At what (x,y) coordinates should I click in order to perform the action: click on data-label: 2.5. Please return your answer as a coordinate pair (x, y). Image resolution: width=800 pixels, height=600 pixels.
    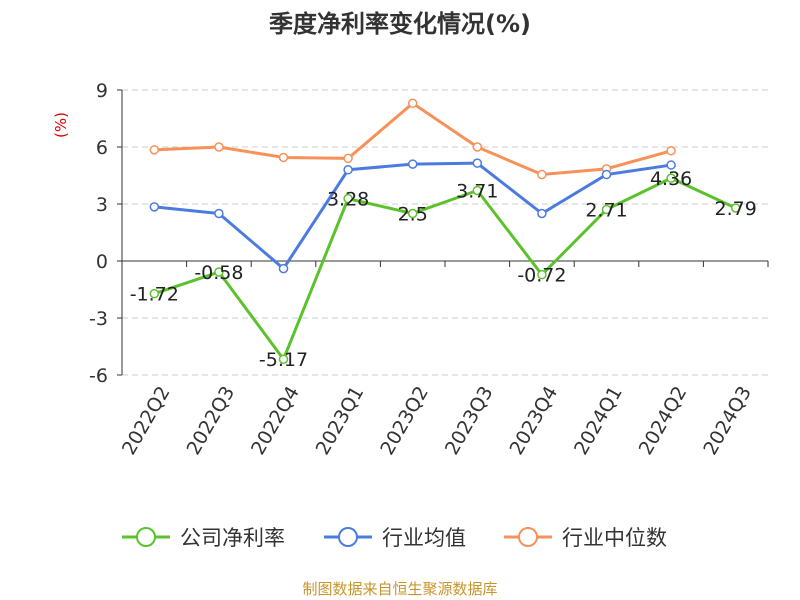
    Looking at the image, I should click on (413, 215).